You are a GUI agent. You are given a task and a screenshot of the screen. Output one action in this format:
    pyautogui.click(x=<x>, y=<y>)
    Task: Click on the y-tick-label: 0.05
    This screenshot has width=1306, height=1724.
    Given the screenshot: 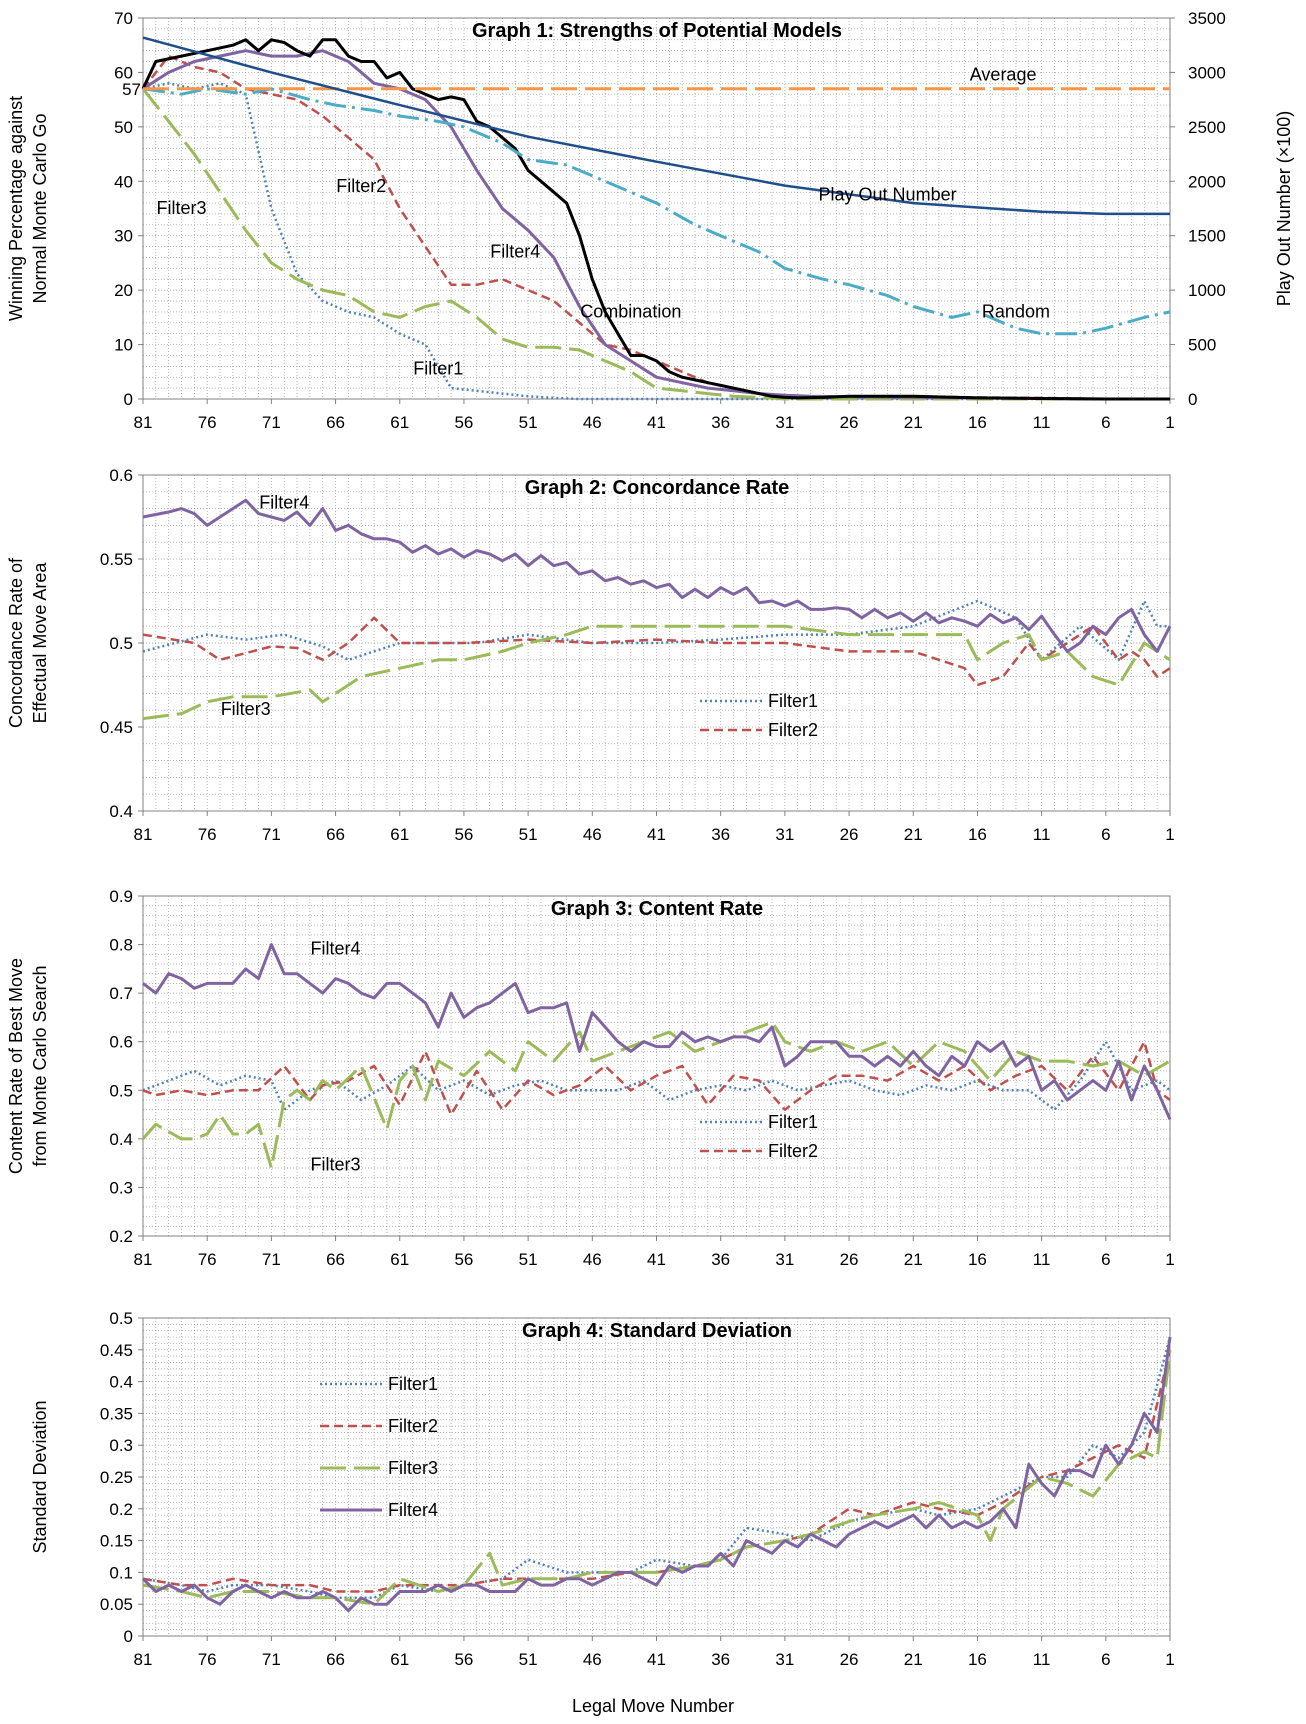 What is the action you would take?
    pyautogui.click(x=116, y=1604)
    